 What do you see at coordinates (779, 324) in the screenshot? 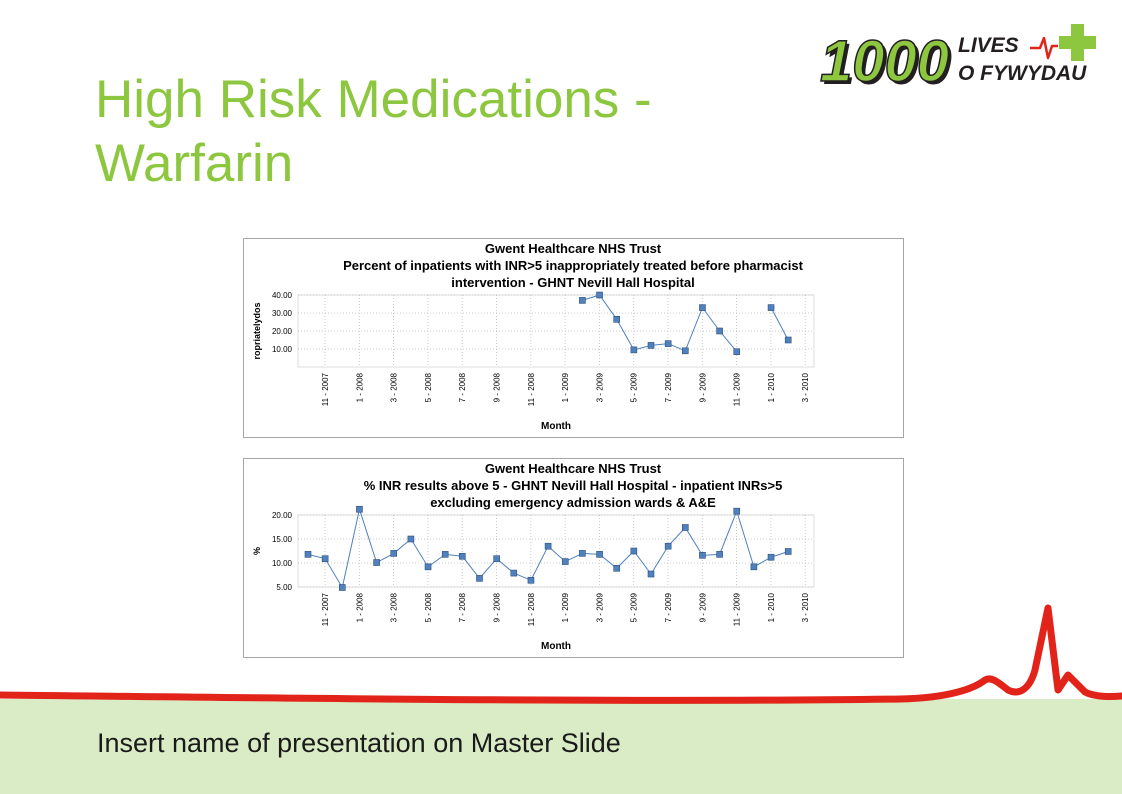
I see `series-line` at bounding box center [779, 324].